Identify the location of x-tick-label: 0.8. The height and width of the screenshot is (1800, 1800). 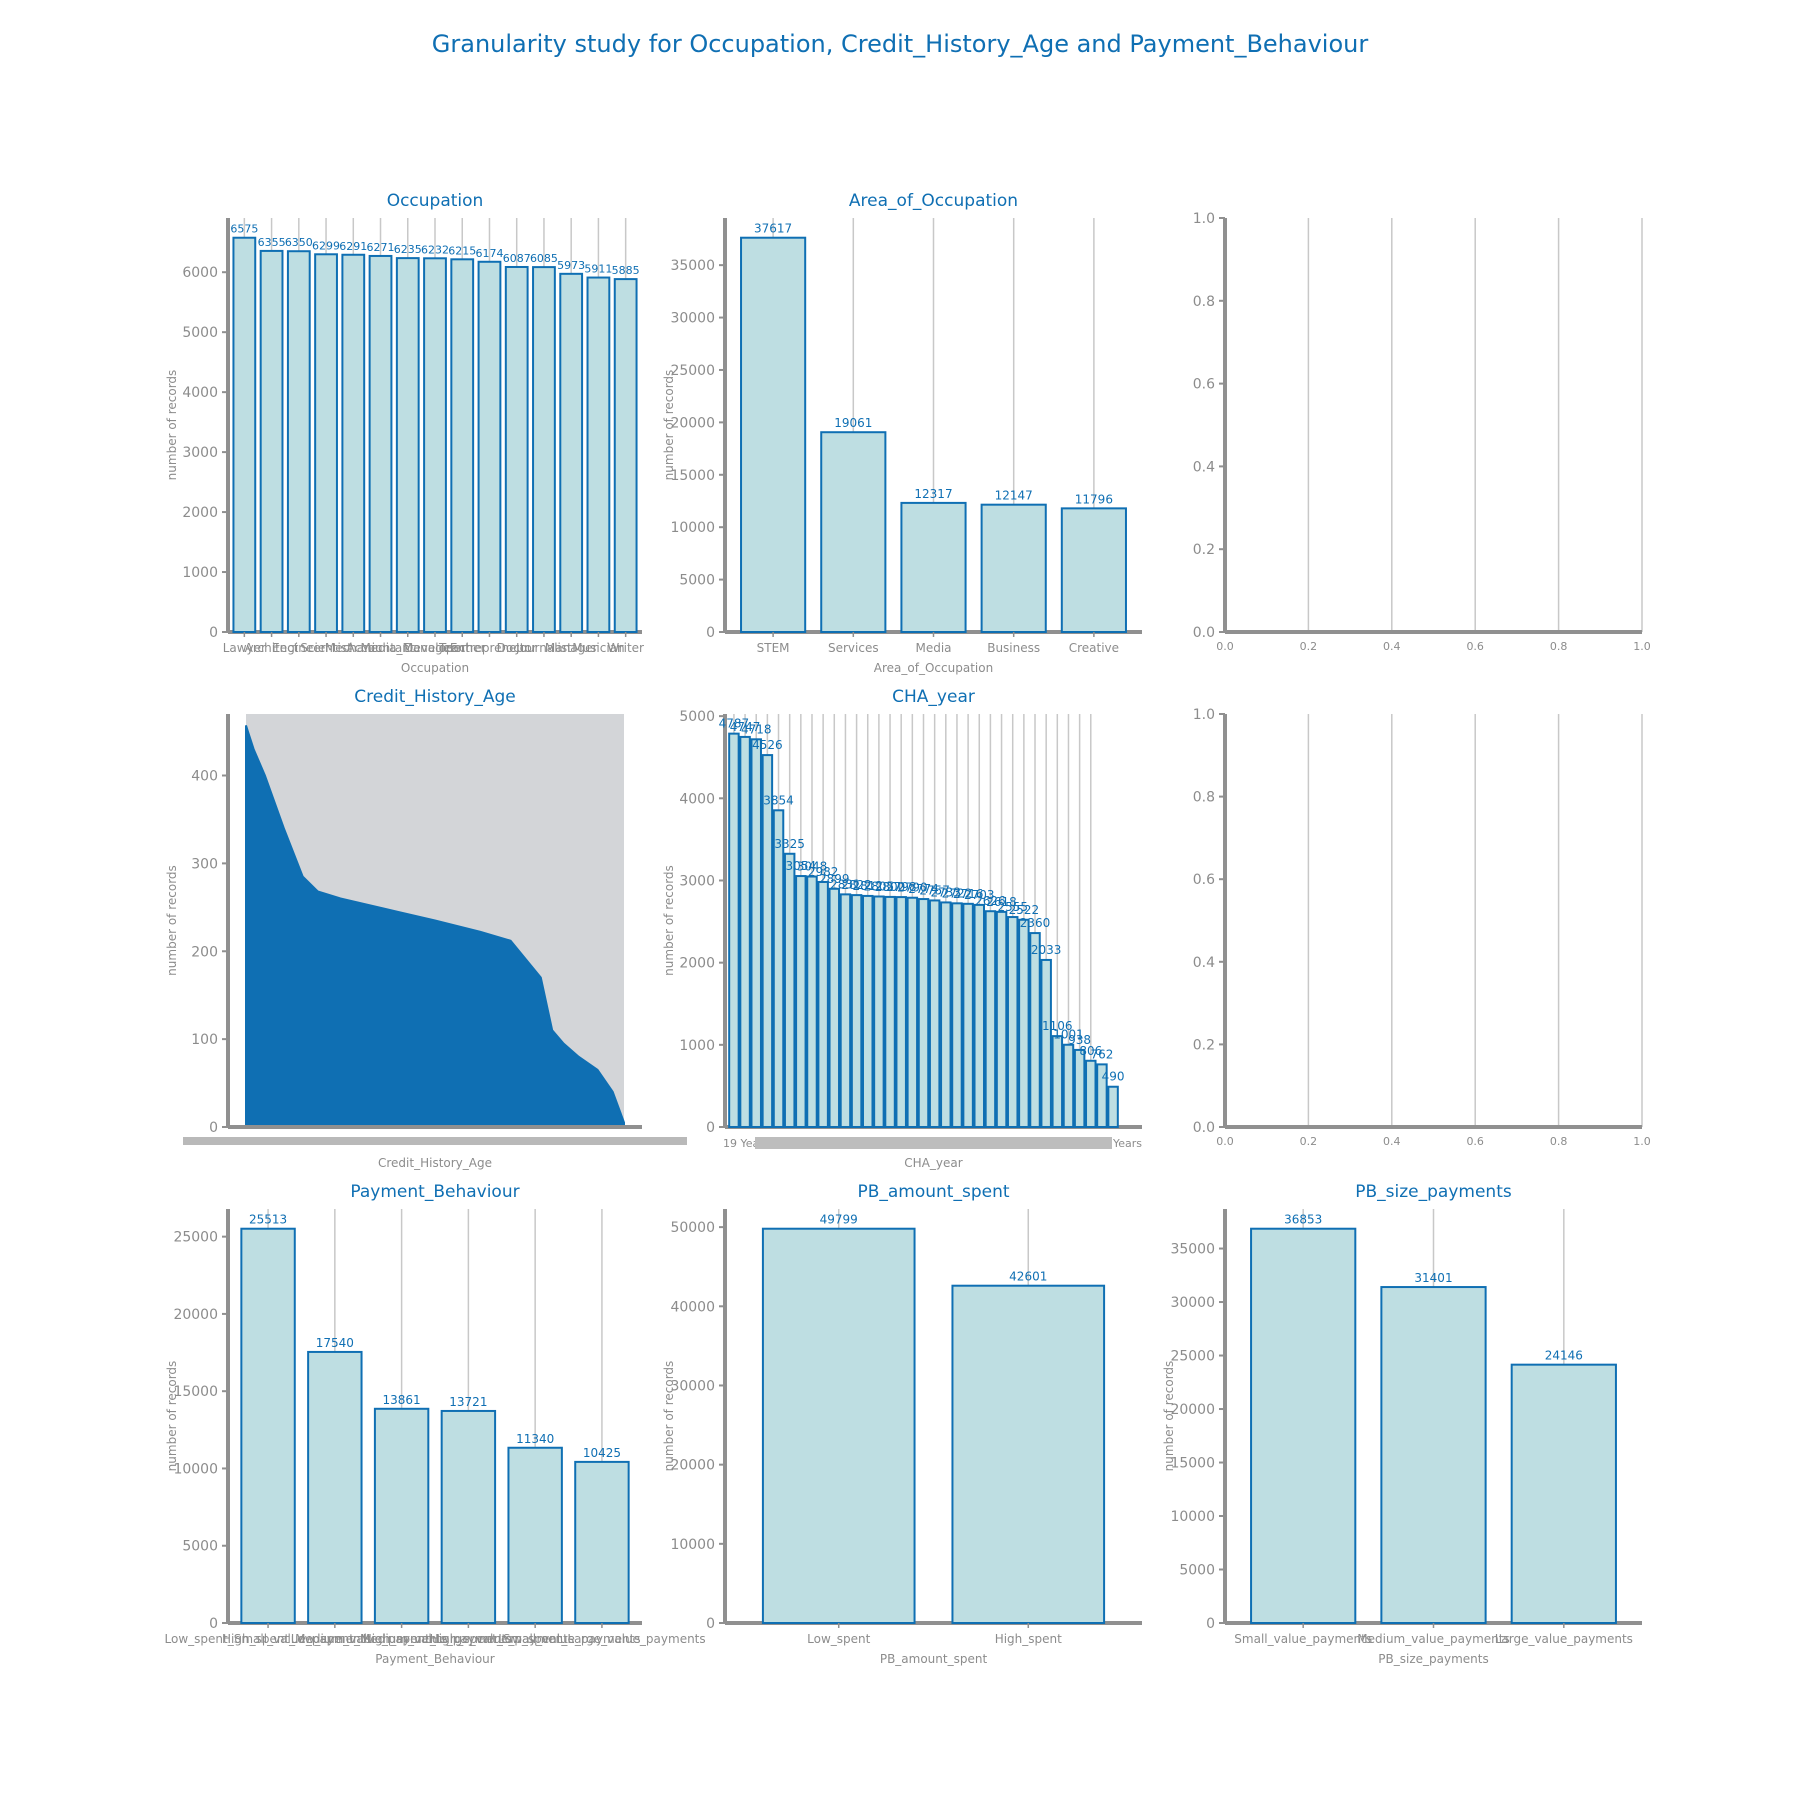
(1559, 646).